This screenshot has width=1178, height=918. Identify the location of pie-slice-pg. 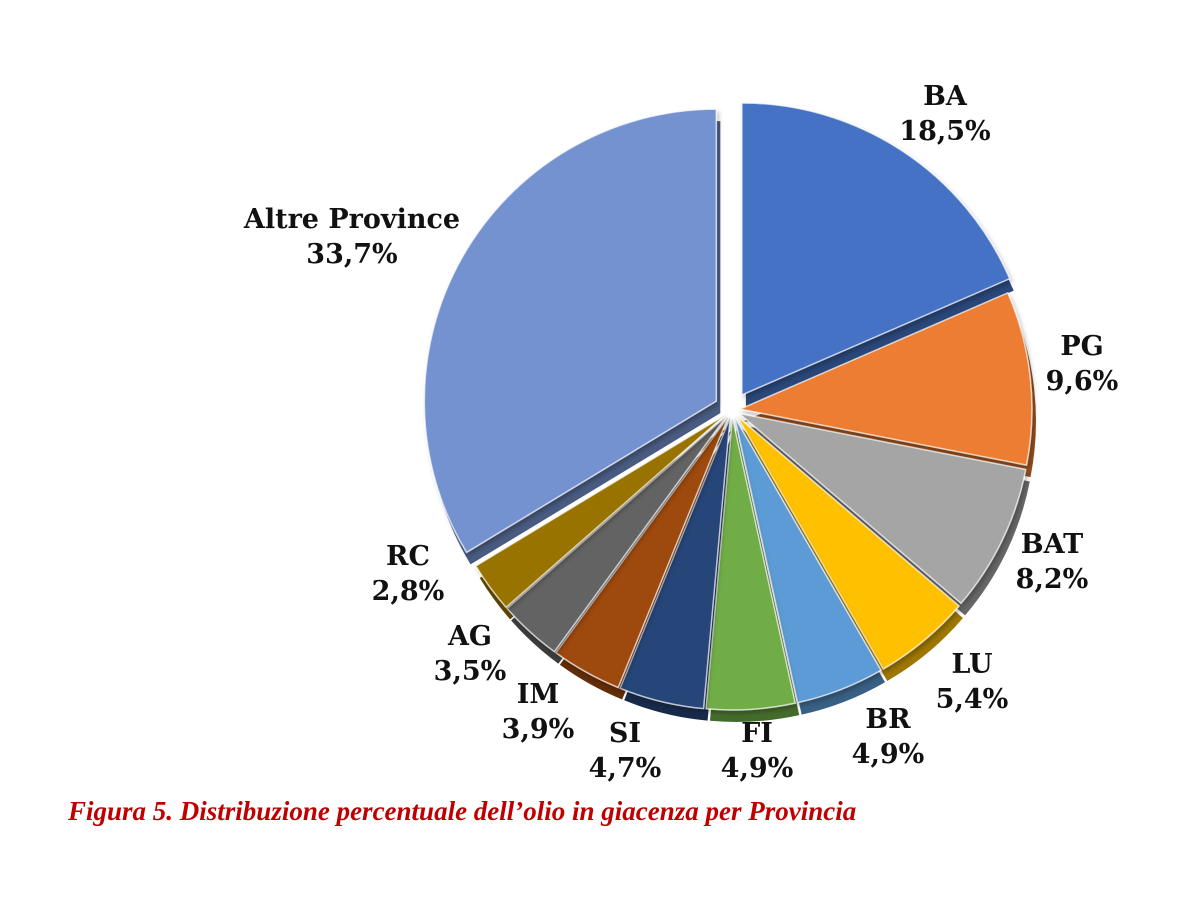
(885, 379).